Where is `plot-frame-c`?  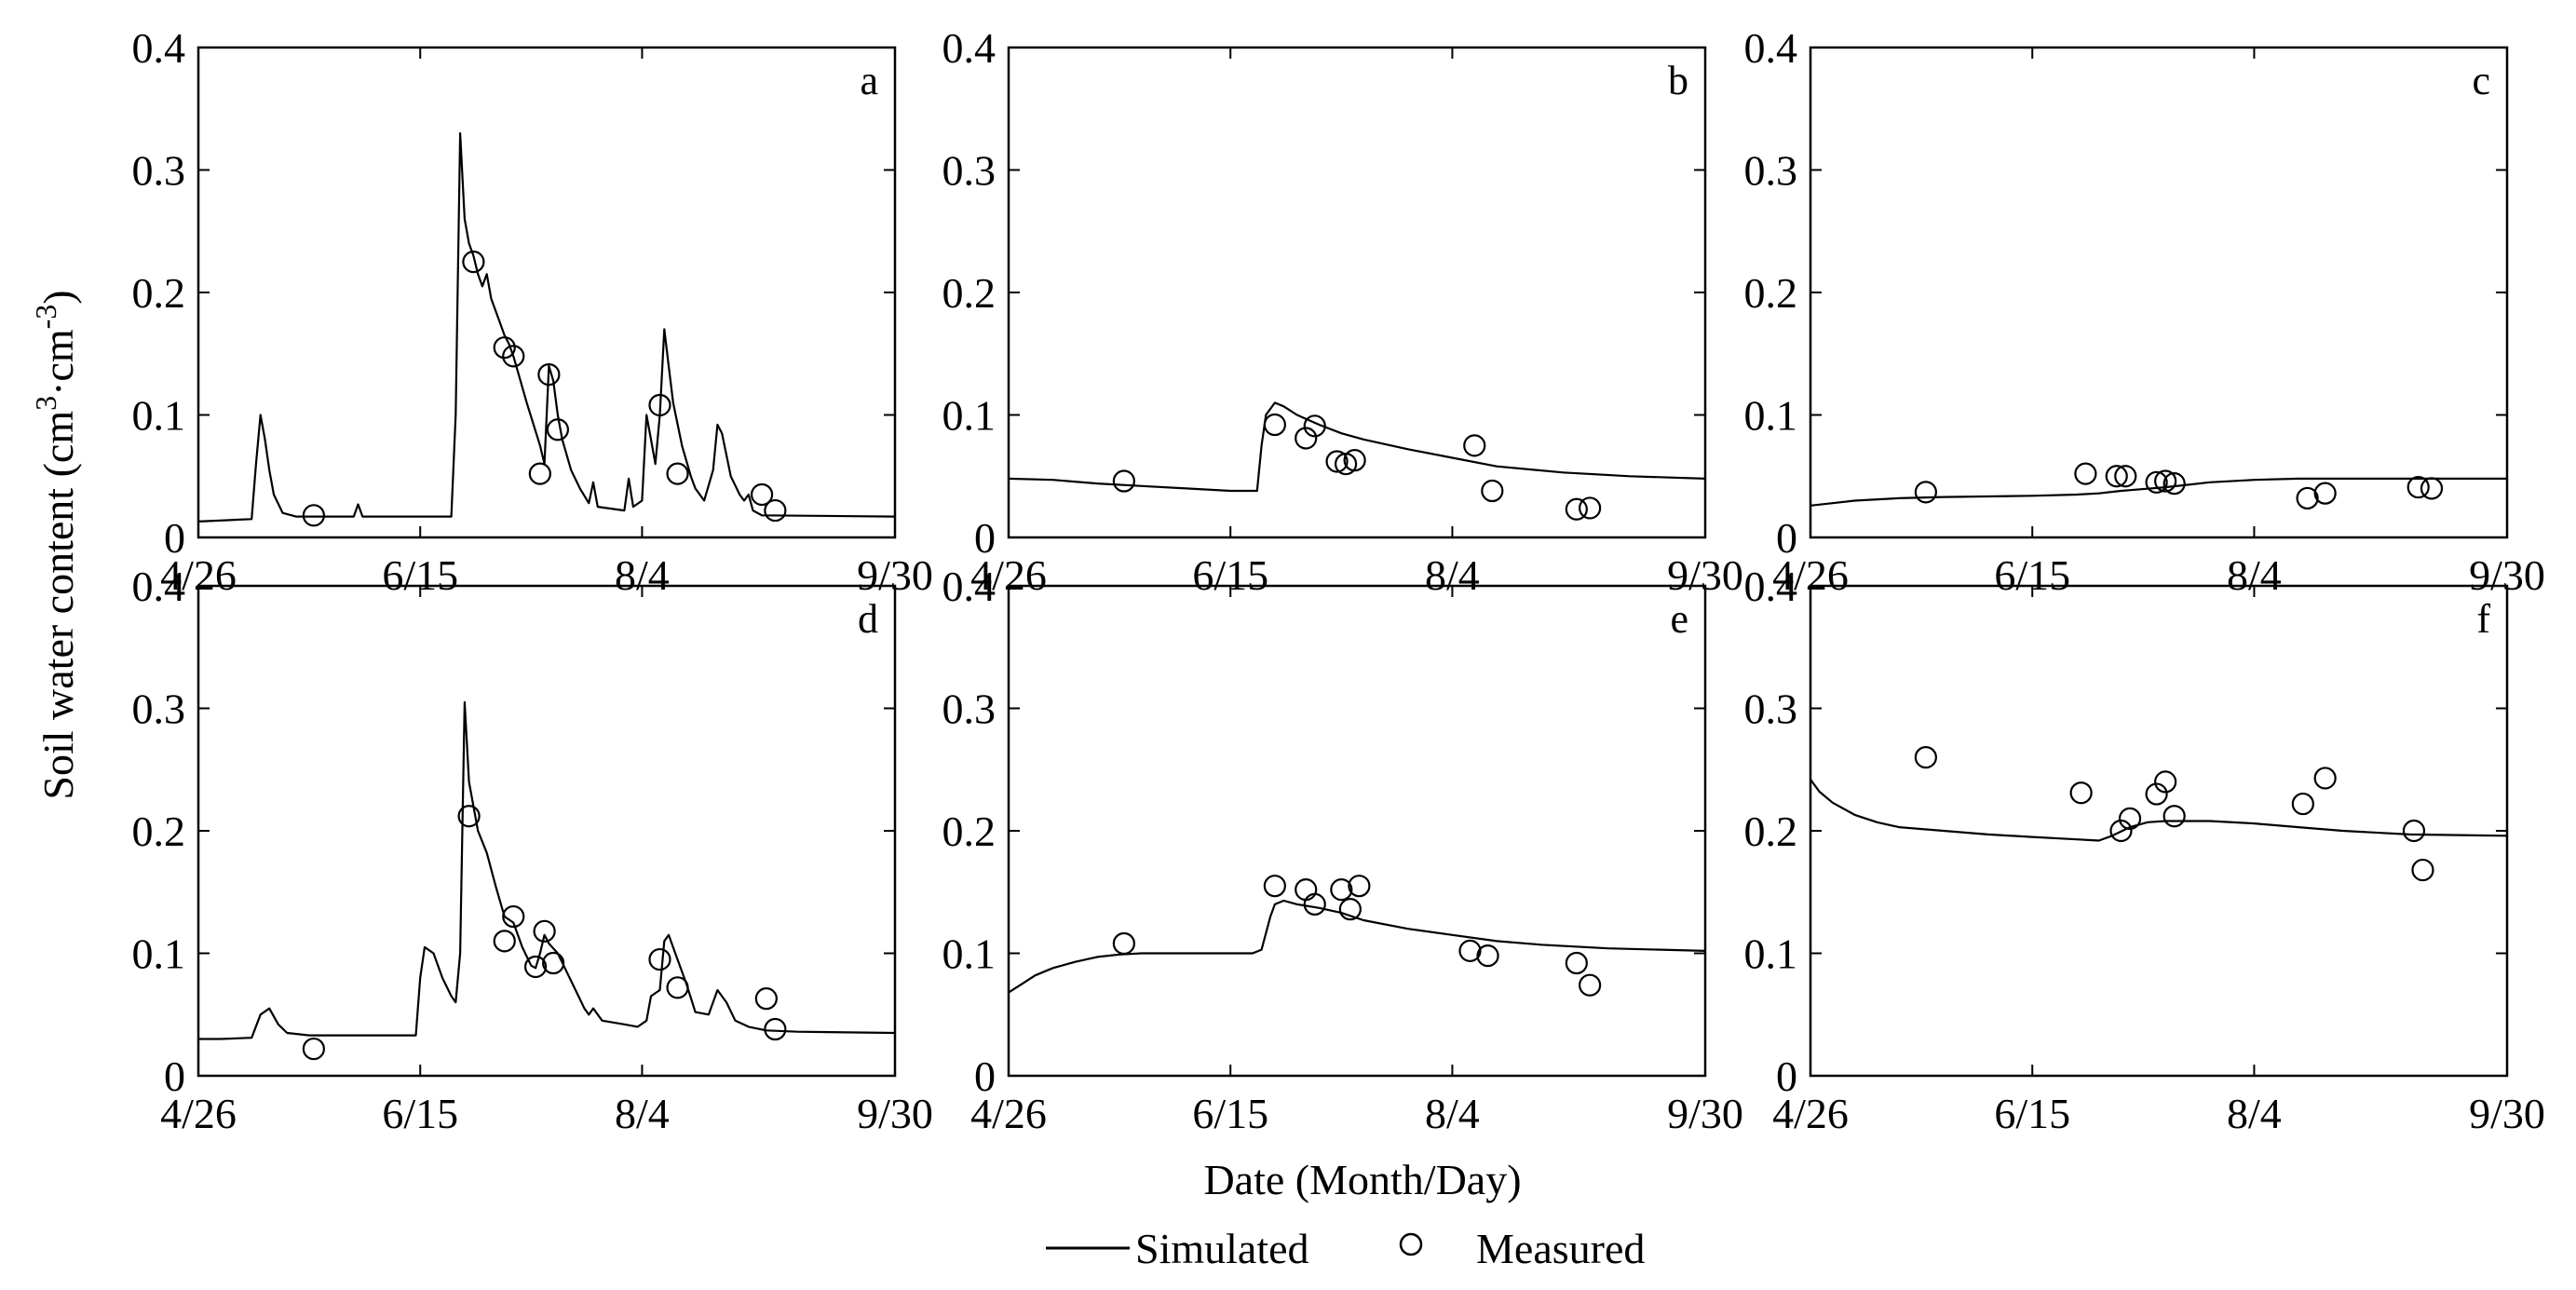
plot-frame-c is located at coordinates (2159, 292).